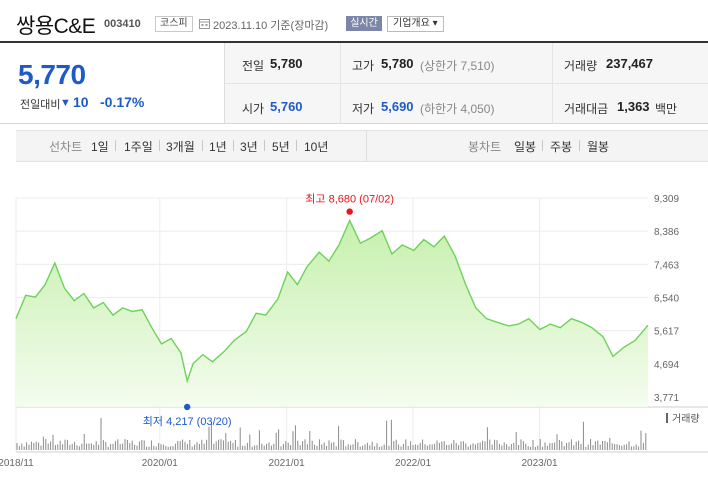 The height and width of the screenshot is (477, 708). What do you see at coordinates (397, 106) in the screenshot?
I see `low-value: 5,690` at bounding box center [397, 106].